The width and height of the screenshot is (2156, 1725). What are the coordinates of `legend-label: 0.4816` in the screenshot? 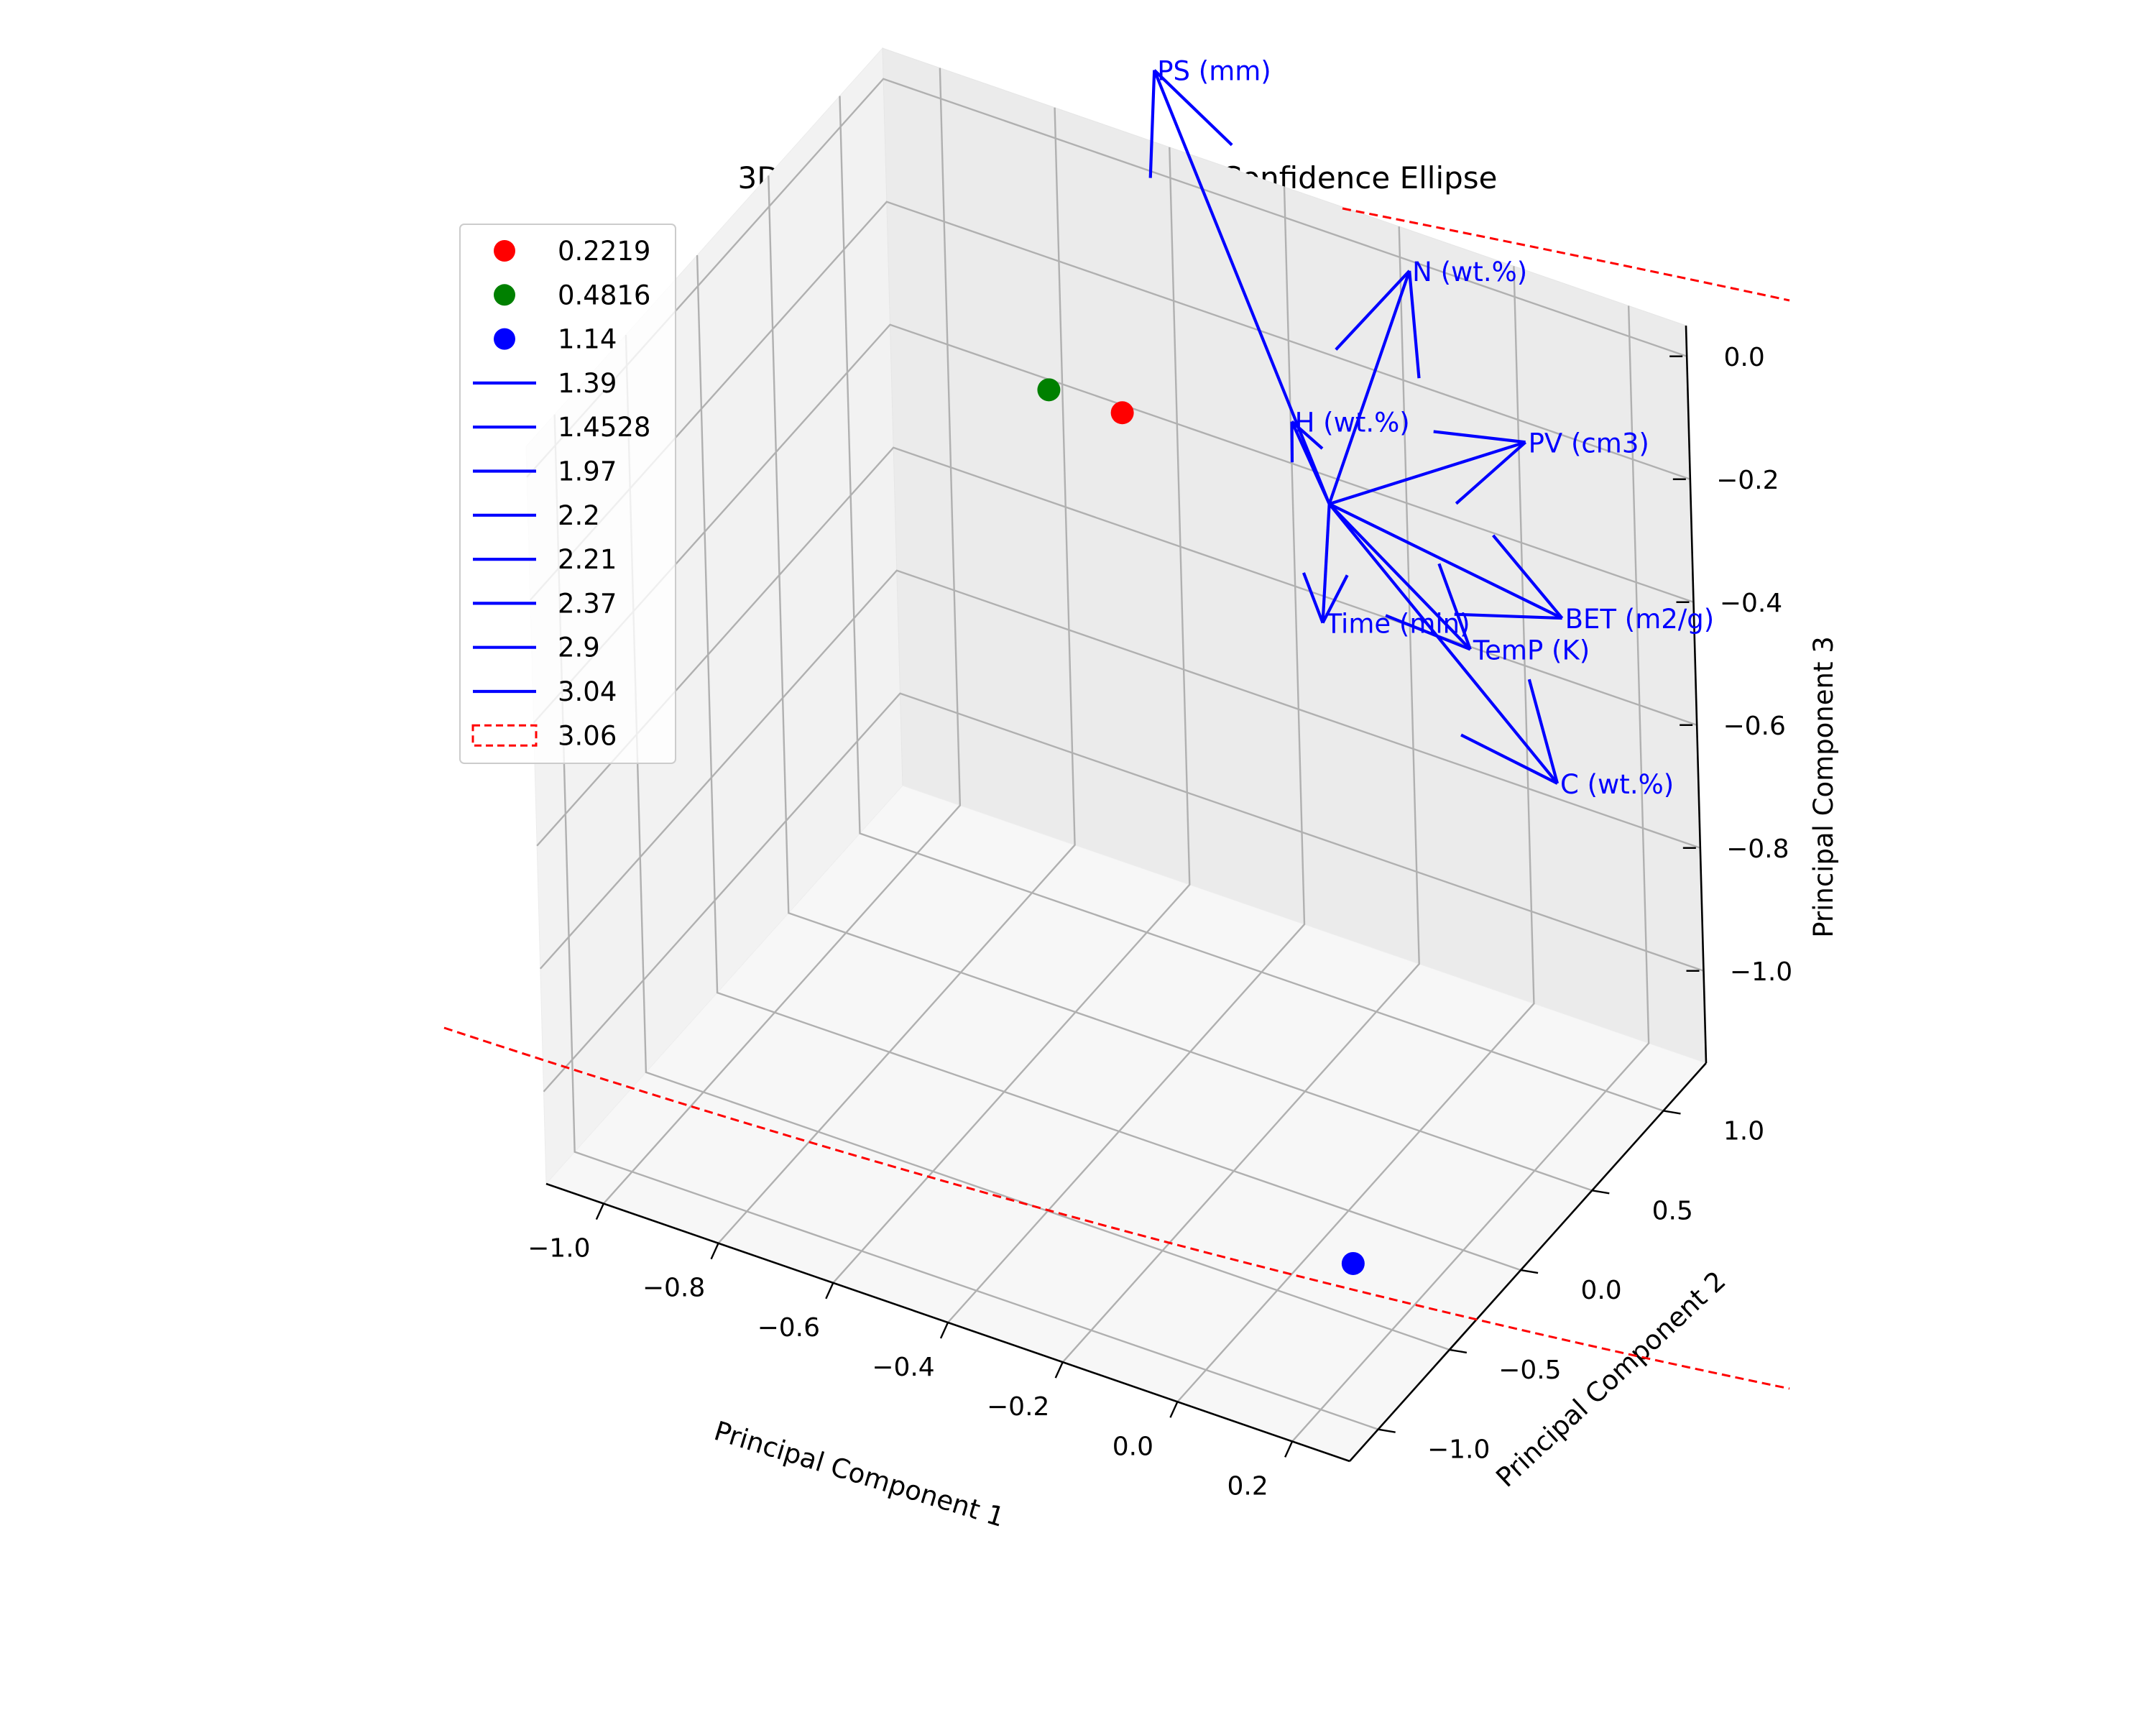 It's located at (604, 295).